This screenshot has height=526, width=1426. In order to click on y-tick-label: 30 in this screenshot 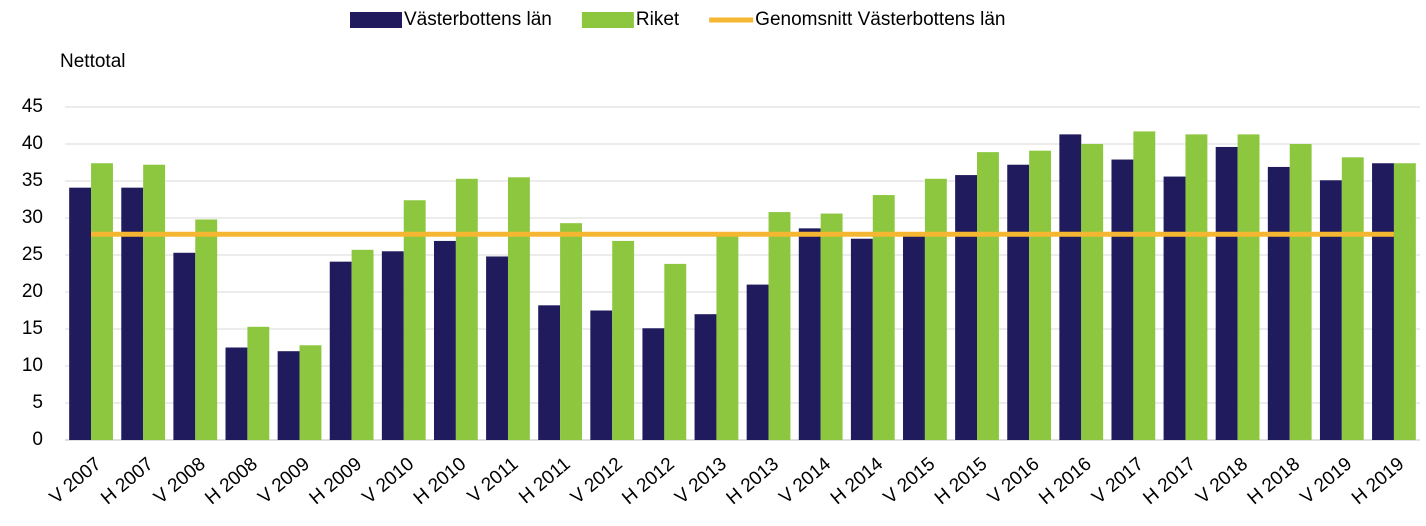, I will do `click(32, 217)`.